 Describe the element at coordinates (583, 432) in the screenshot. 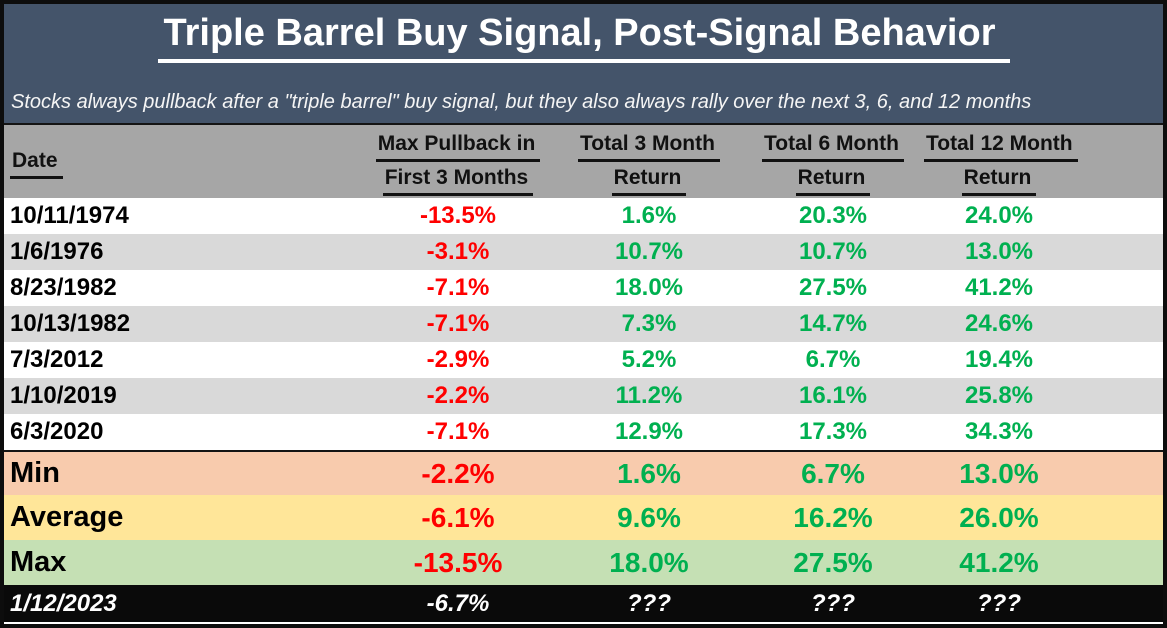

I see `table-row: 6/3/2020 -7.1% 12.9% 17.3% 34.3%` at that location.